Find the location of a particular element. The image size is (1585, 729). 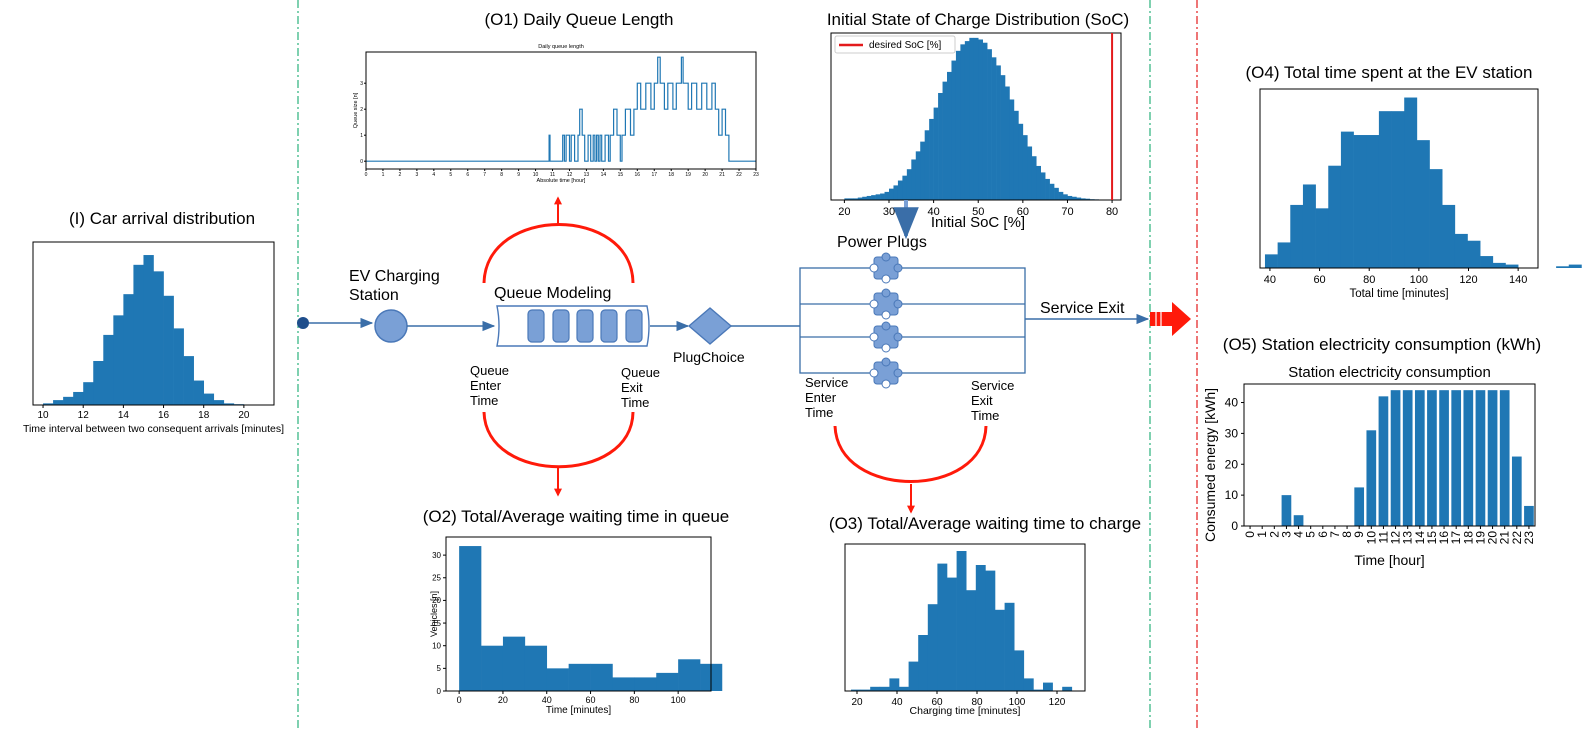

queue-line is located at coordinates (561, 109).